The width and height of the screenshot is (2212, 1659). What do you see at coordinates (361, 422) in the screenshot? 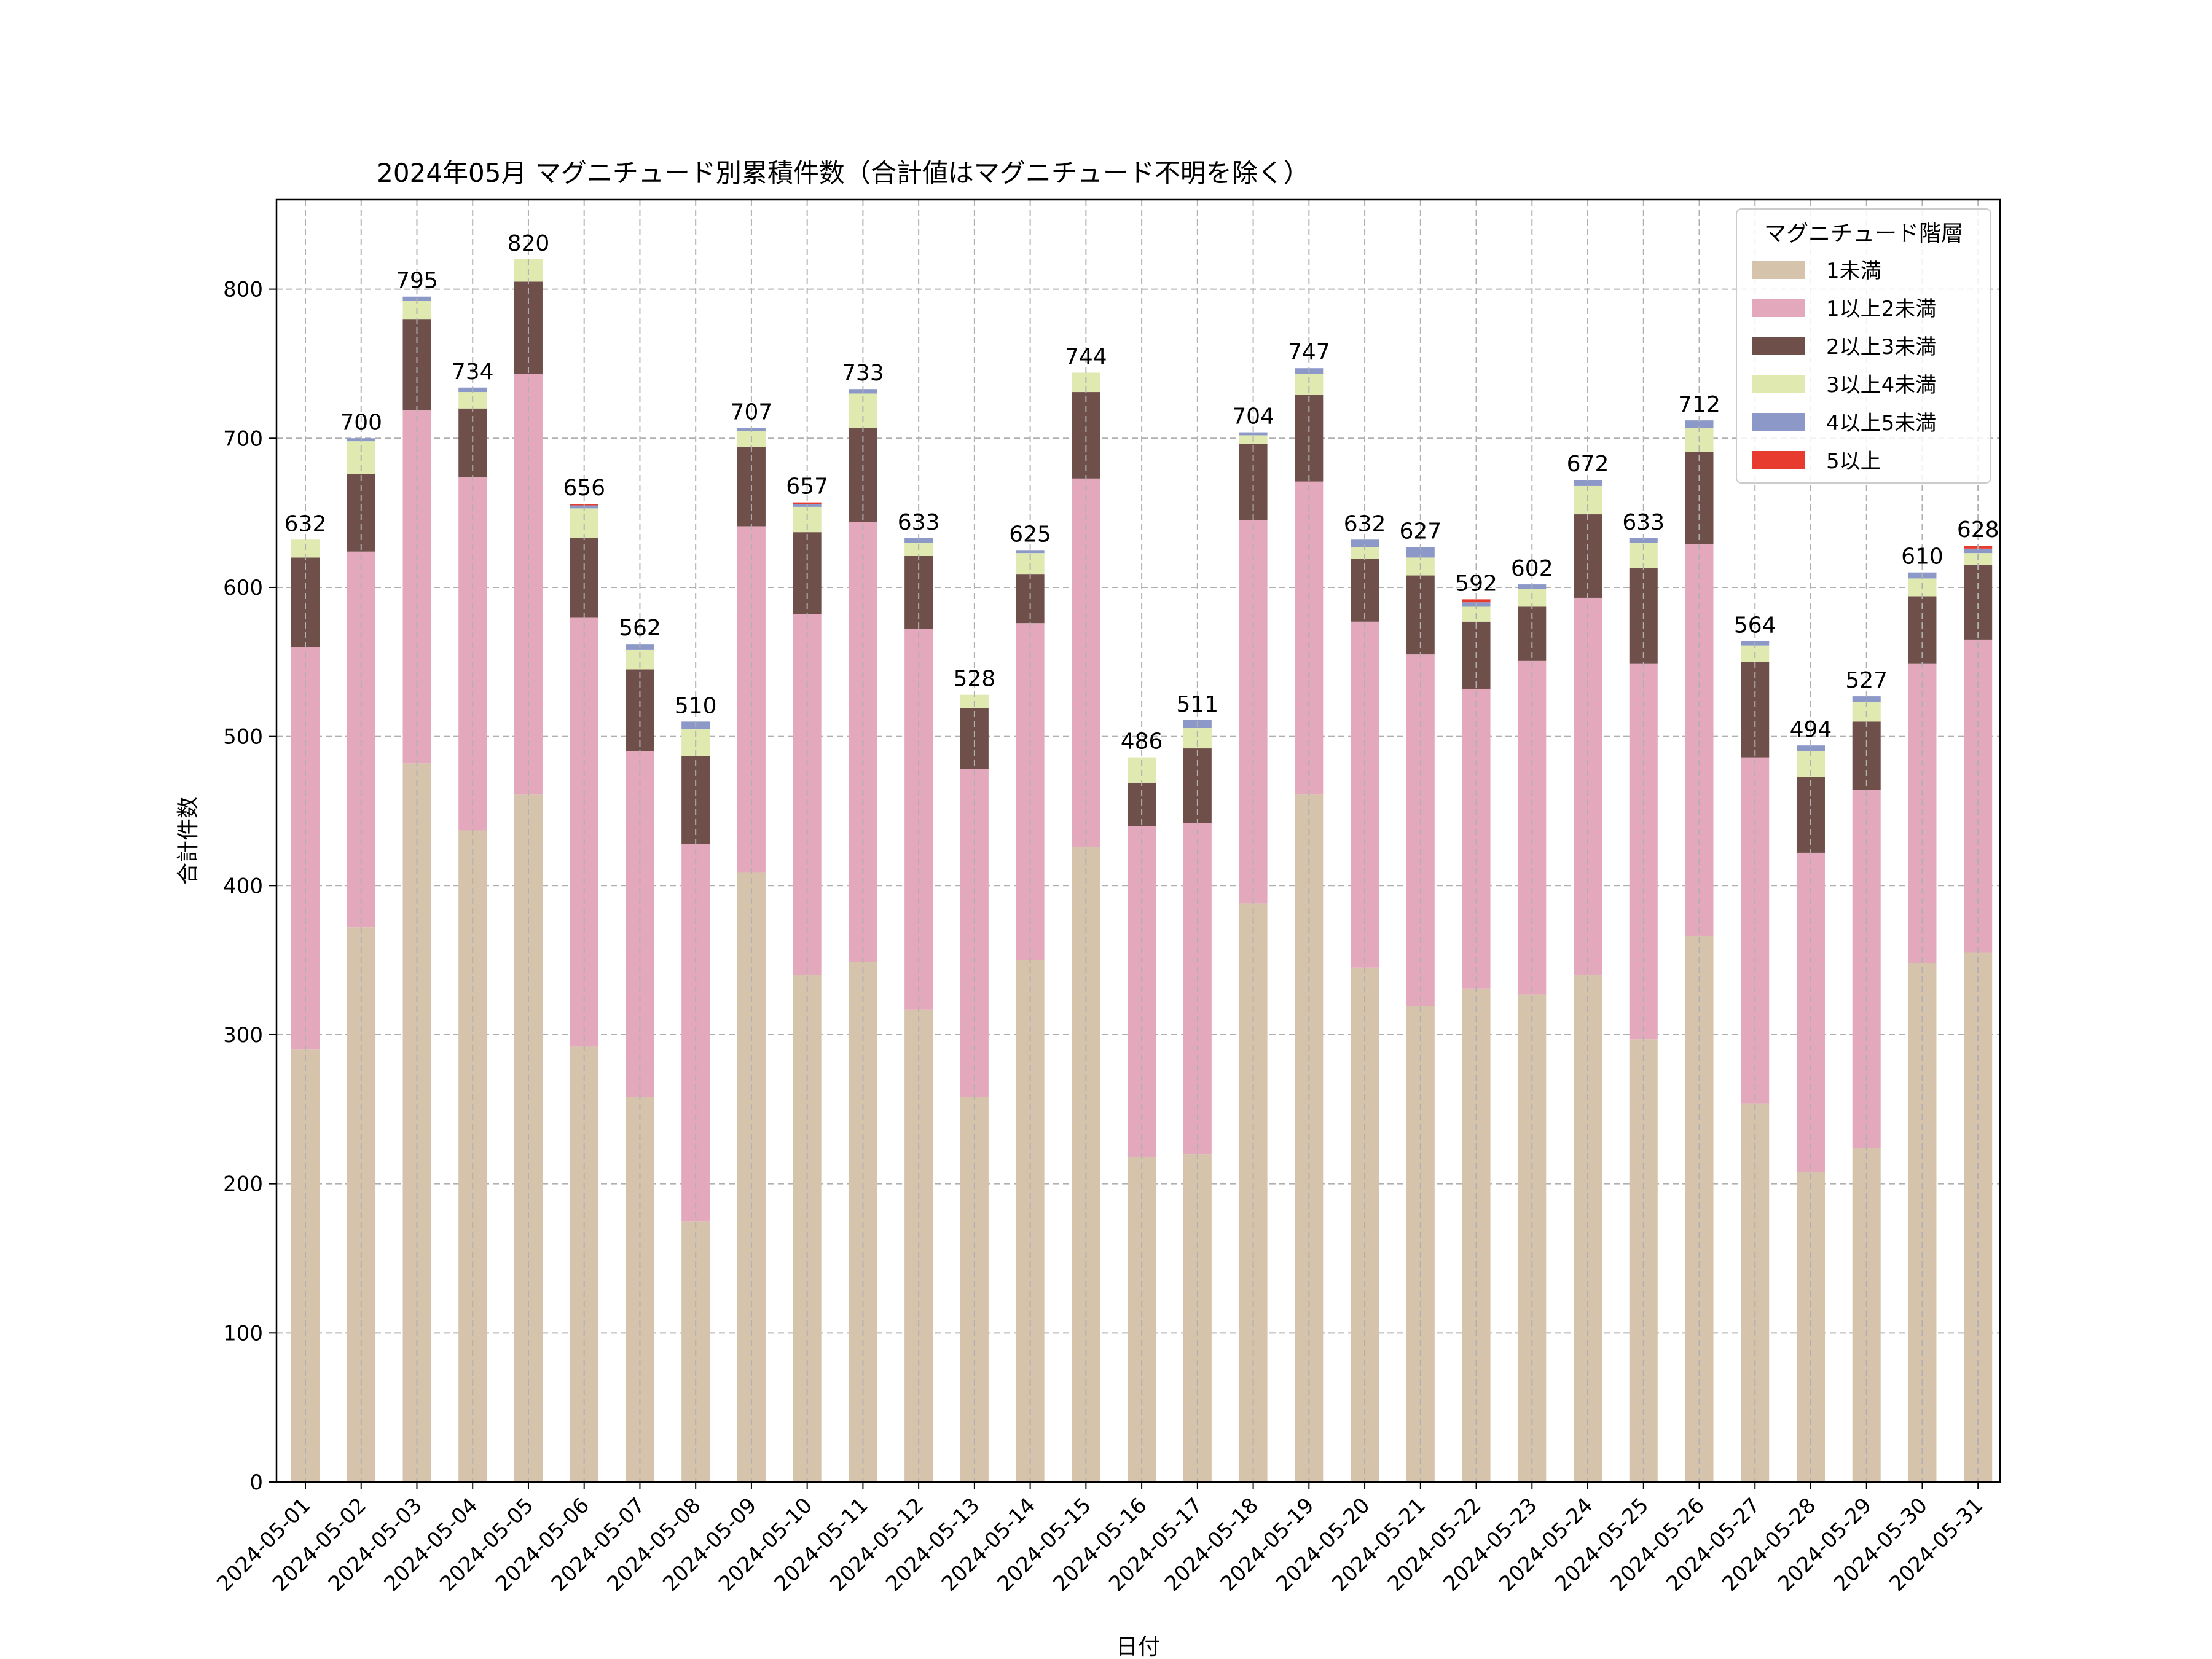
I see `total-label: 700` at bounding box center [361, 422].